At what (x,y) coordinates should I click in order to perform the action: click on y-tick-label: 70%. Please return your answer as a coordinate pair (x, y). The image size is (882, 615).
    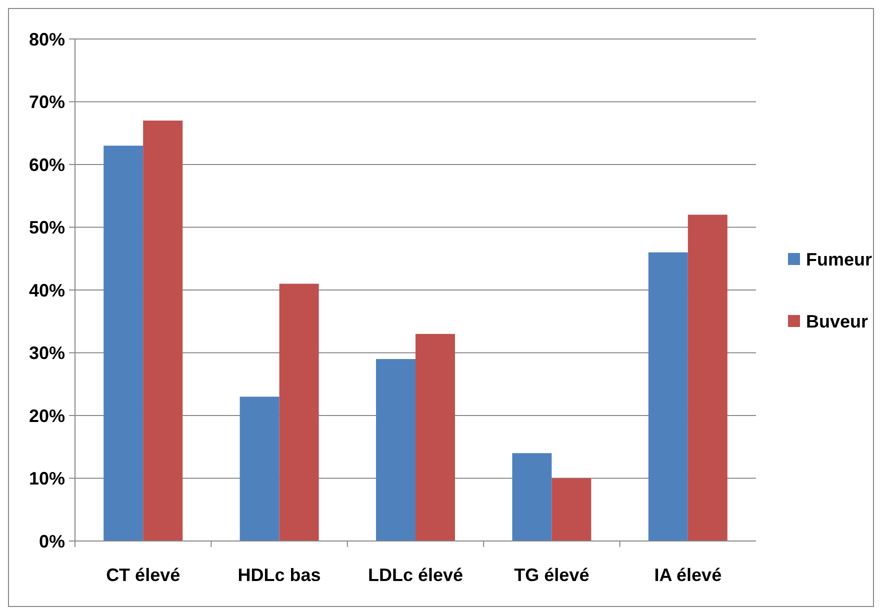
    Looking at the image, I should click on (46, 102).